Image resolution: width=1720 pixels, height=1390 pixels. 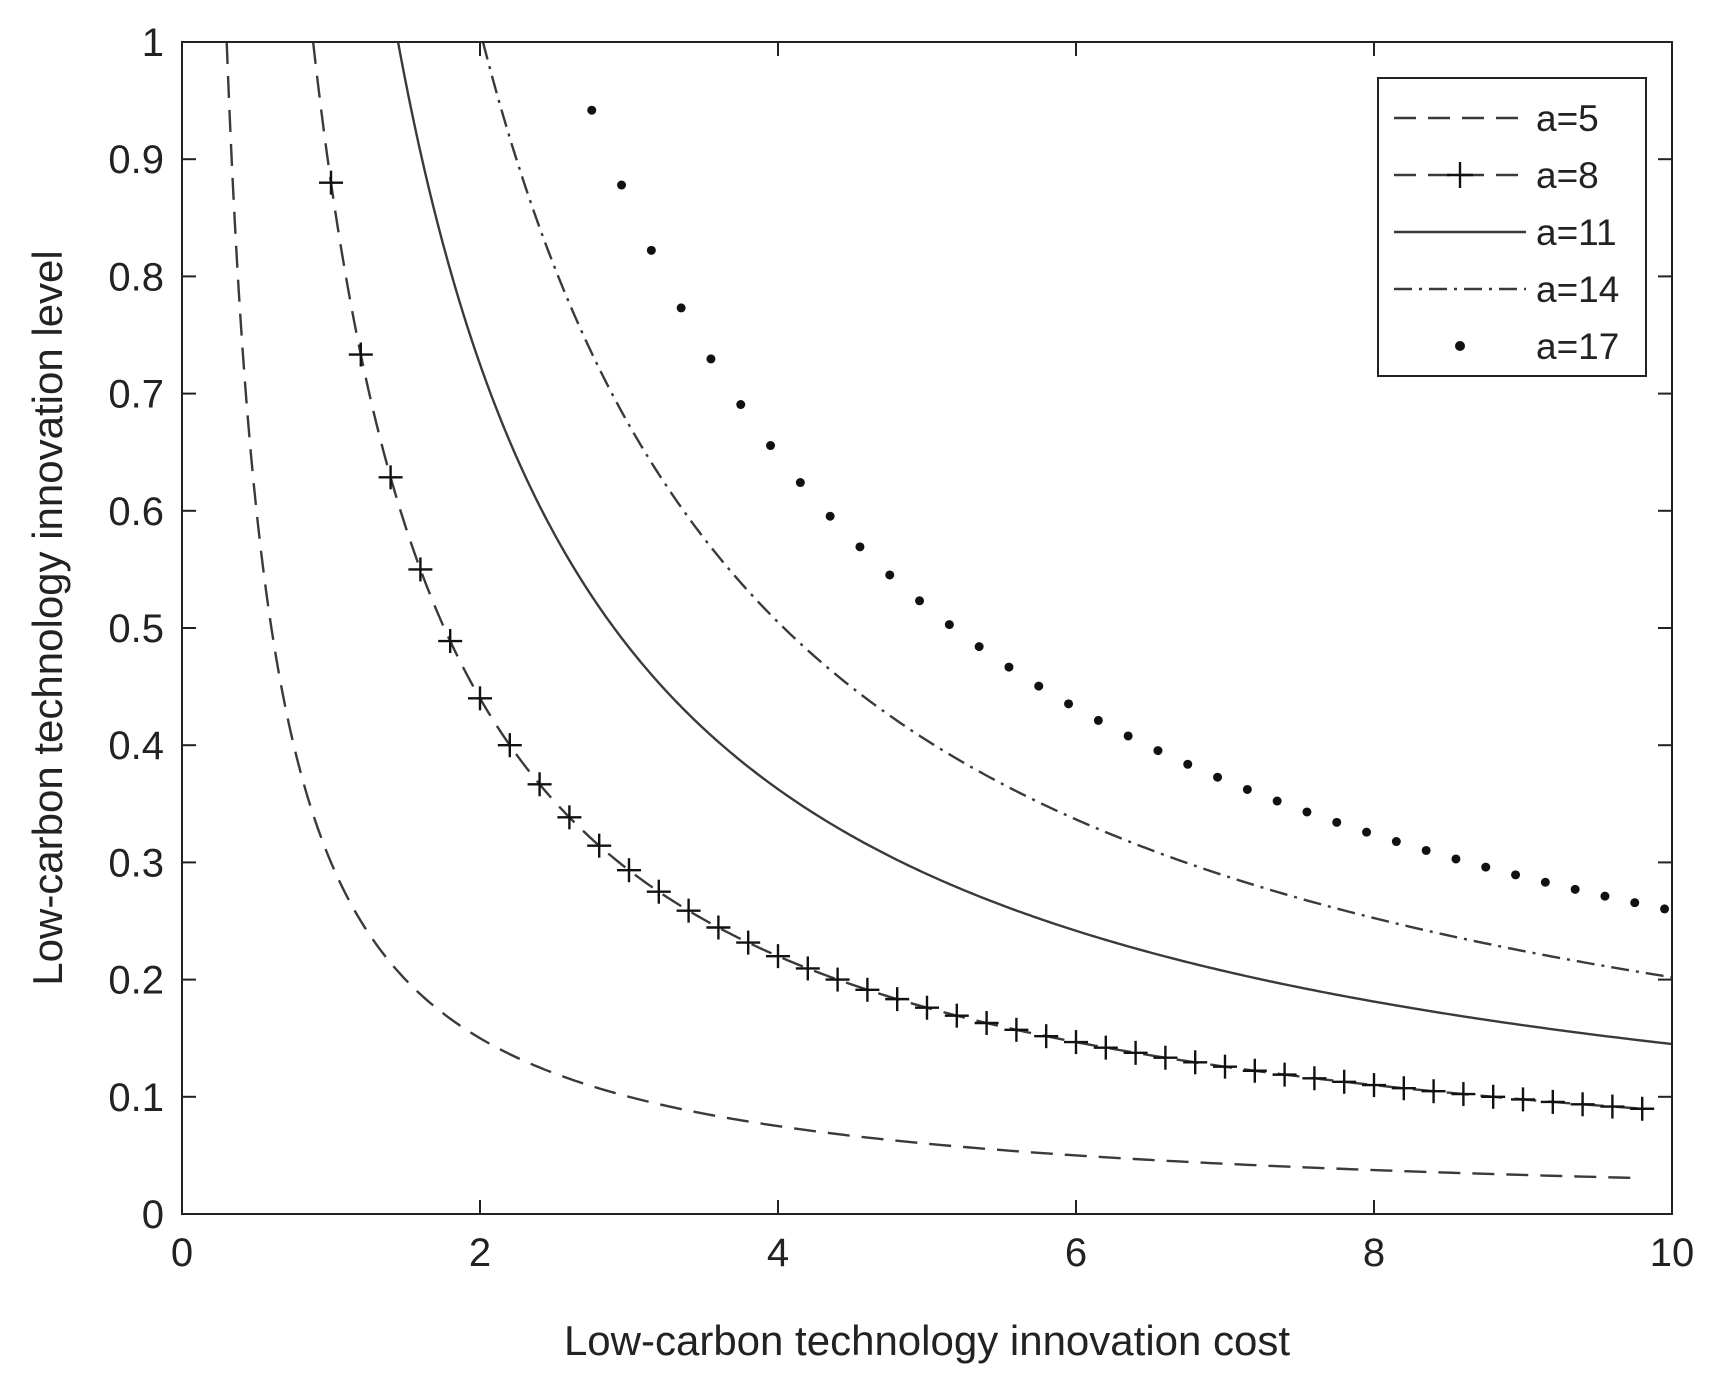 What do you see at coordinates (1374, 1253) in the screenshot?
I see `x-tick-label: 8` at bounding box center [1374, 1253].